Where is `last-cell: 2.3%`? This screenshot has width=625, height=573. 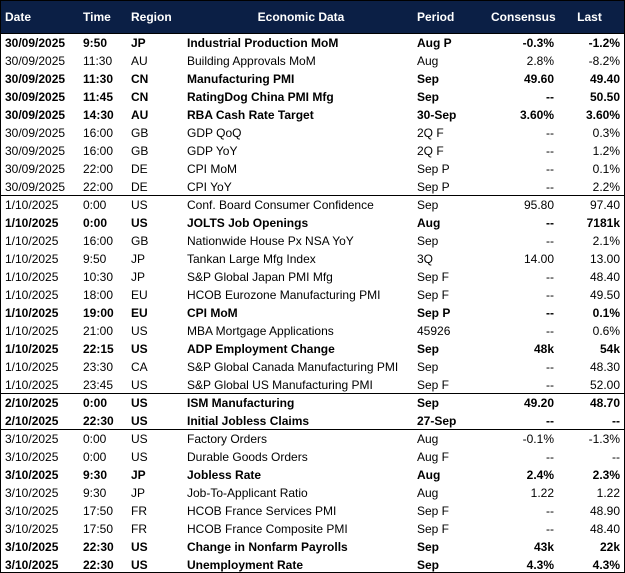
last-cell: 2.3% is located at coordinates (606, 475).